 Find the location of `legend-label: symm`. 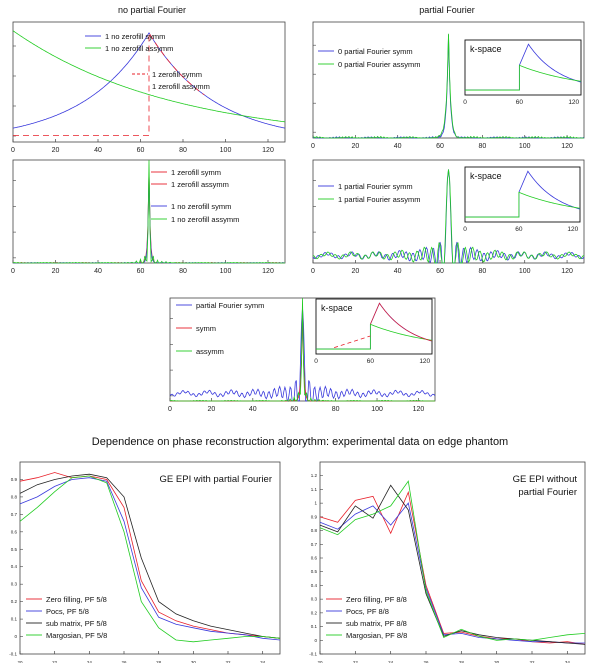

legend-label: symm is located at coordinates (206, 328).